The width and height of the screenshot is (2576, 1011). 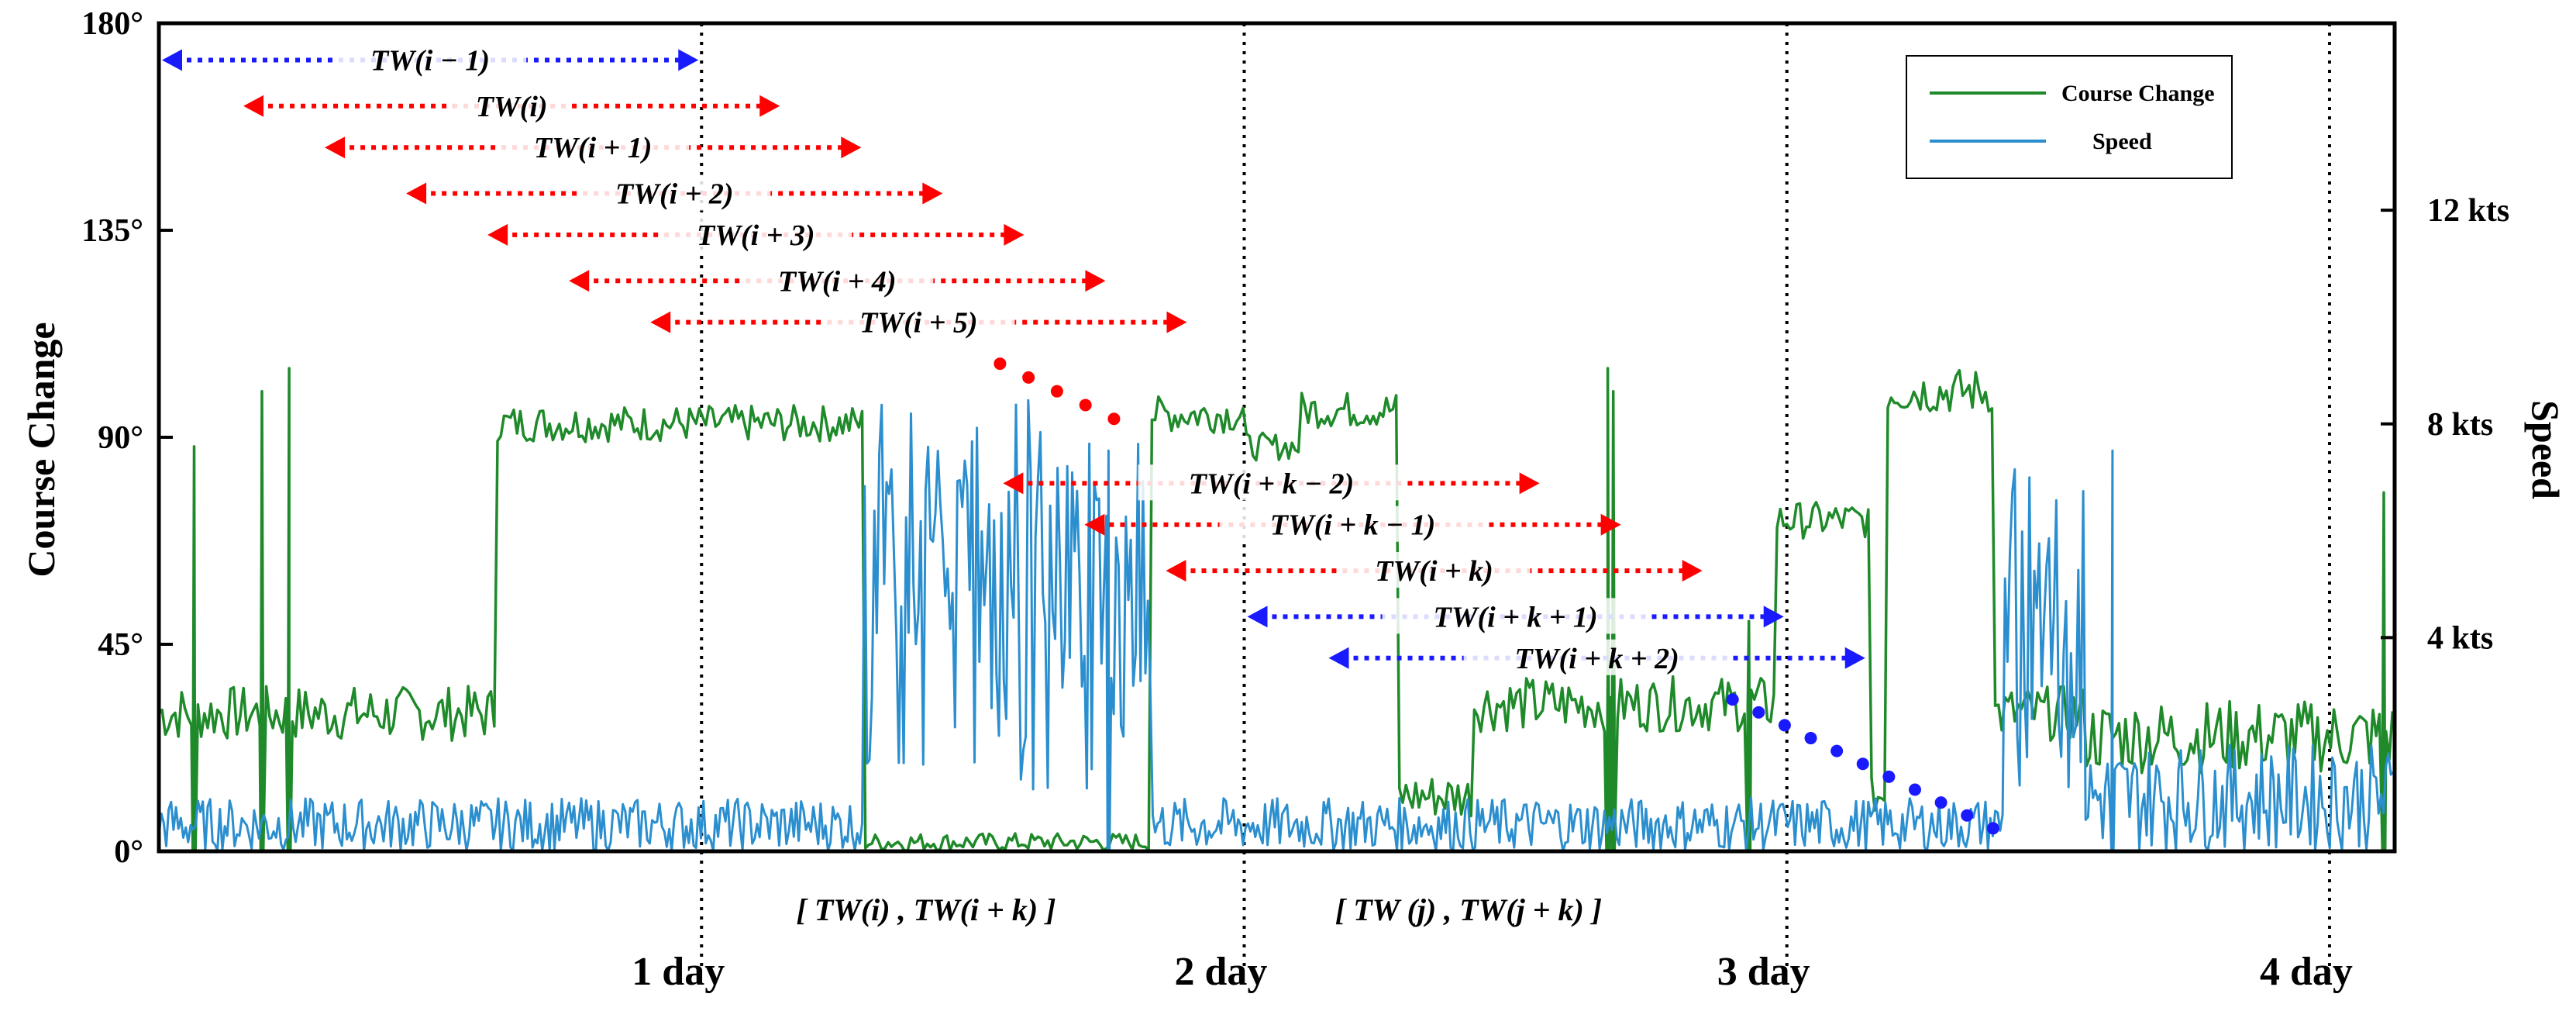 I want to click on window-range-annotation-2: [ TW (j) , TW(j + k) ], so click(x=1468, y=909).